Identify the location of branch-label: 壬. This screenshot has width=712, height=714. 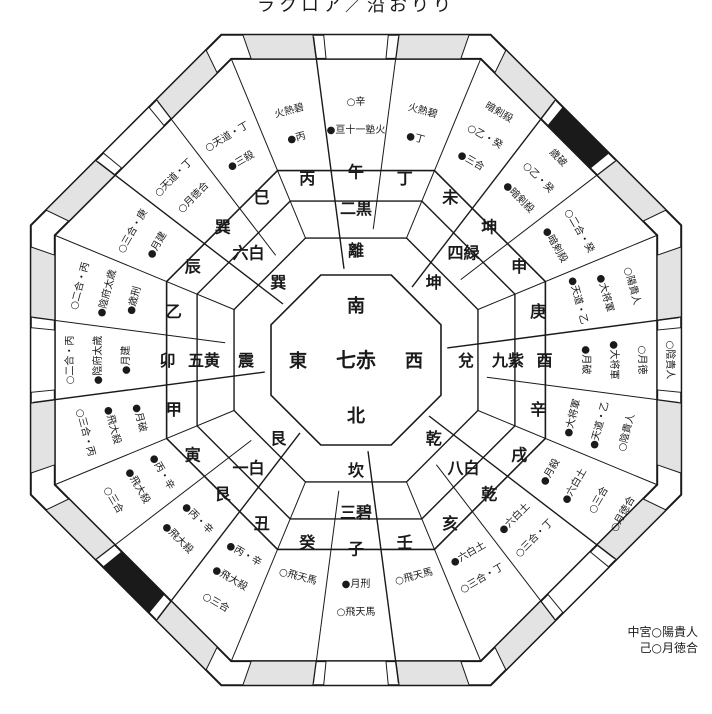
(405, 542).